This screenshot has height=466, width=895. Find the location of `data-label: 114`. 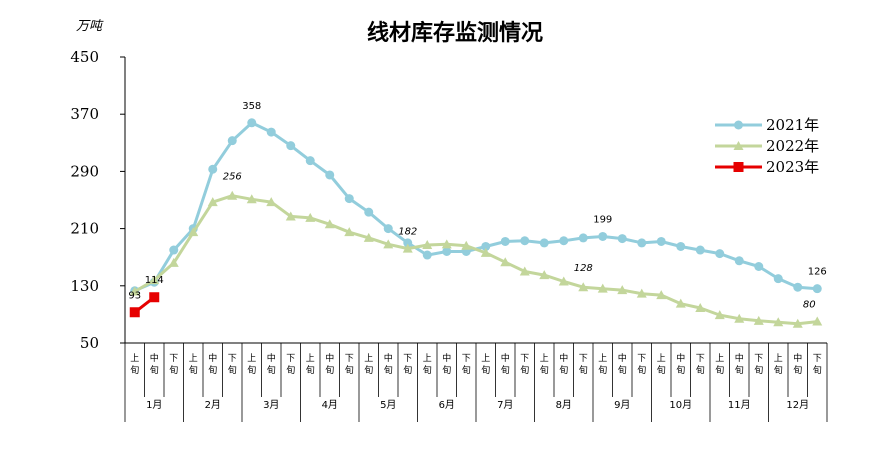

data-label: 114 is located at coordinates (154, 280).